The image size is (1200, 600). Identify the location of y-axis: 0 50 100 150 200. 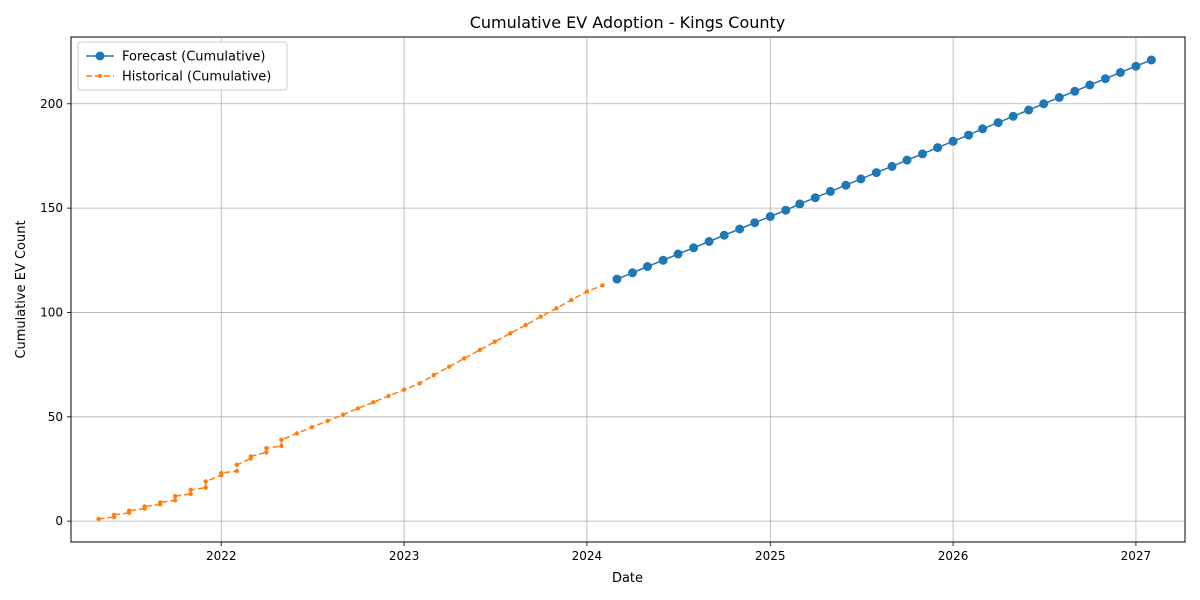
(55, 312).